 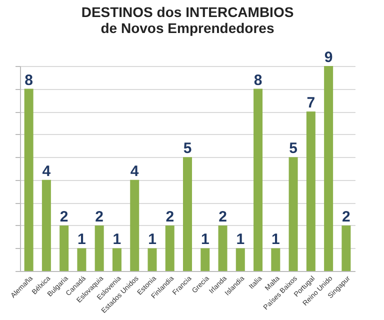 What do you see at coordinates (187, 20) in the screenshot?
I see `chart-title: DESTINOS dos INTERCAMBIOS de Novos Emprendedores` at bounding box center [187, 20].